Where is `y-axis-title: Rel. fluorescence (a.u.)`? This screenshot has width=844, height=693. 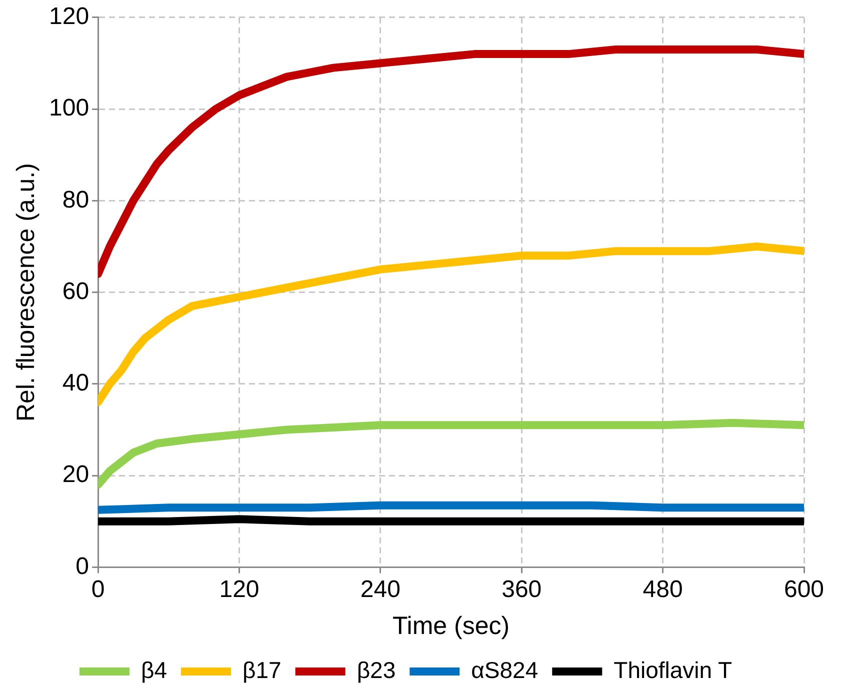 y-axis-title: Rel. fluorescence (a.u.) is located at coordinates (26, 292).